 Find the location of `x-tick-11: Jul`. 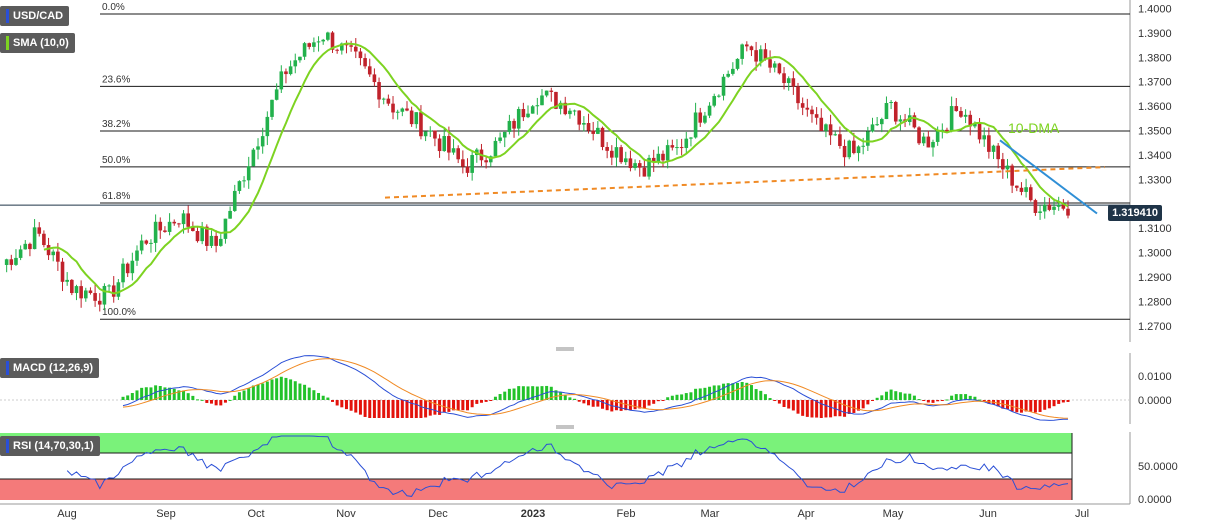

x-tick-11: Jul is located at coordinates (1082, 514).